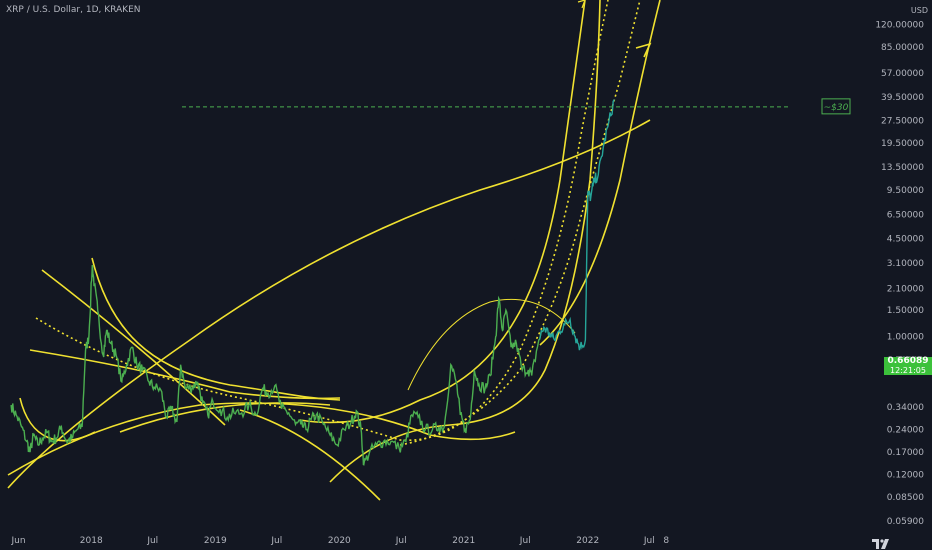 Image resolution: width=932 pixels, height=550 pixels. I want to click on price-tick-label: 4.50000, so click(905, 240).